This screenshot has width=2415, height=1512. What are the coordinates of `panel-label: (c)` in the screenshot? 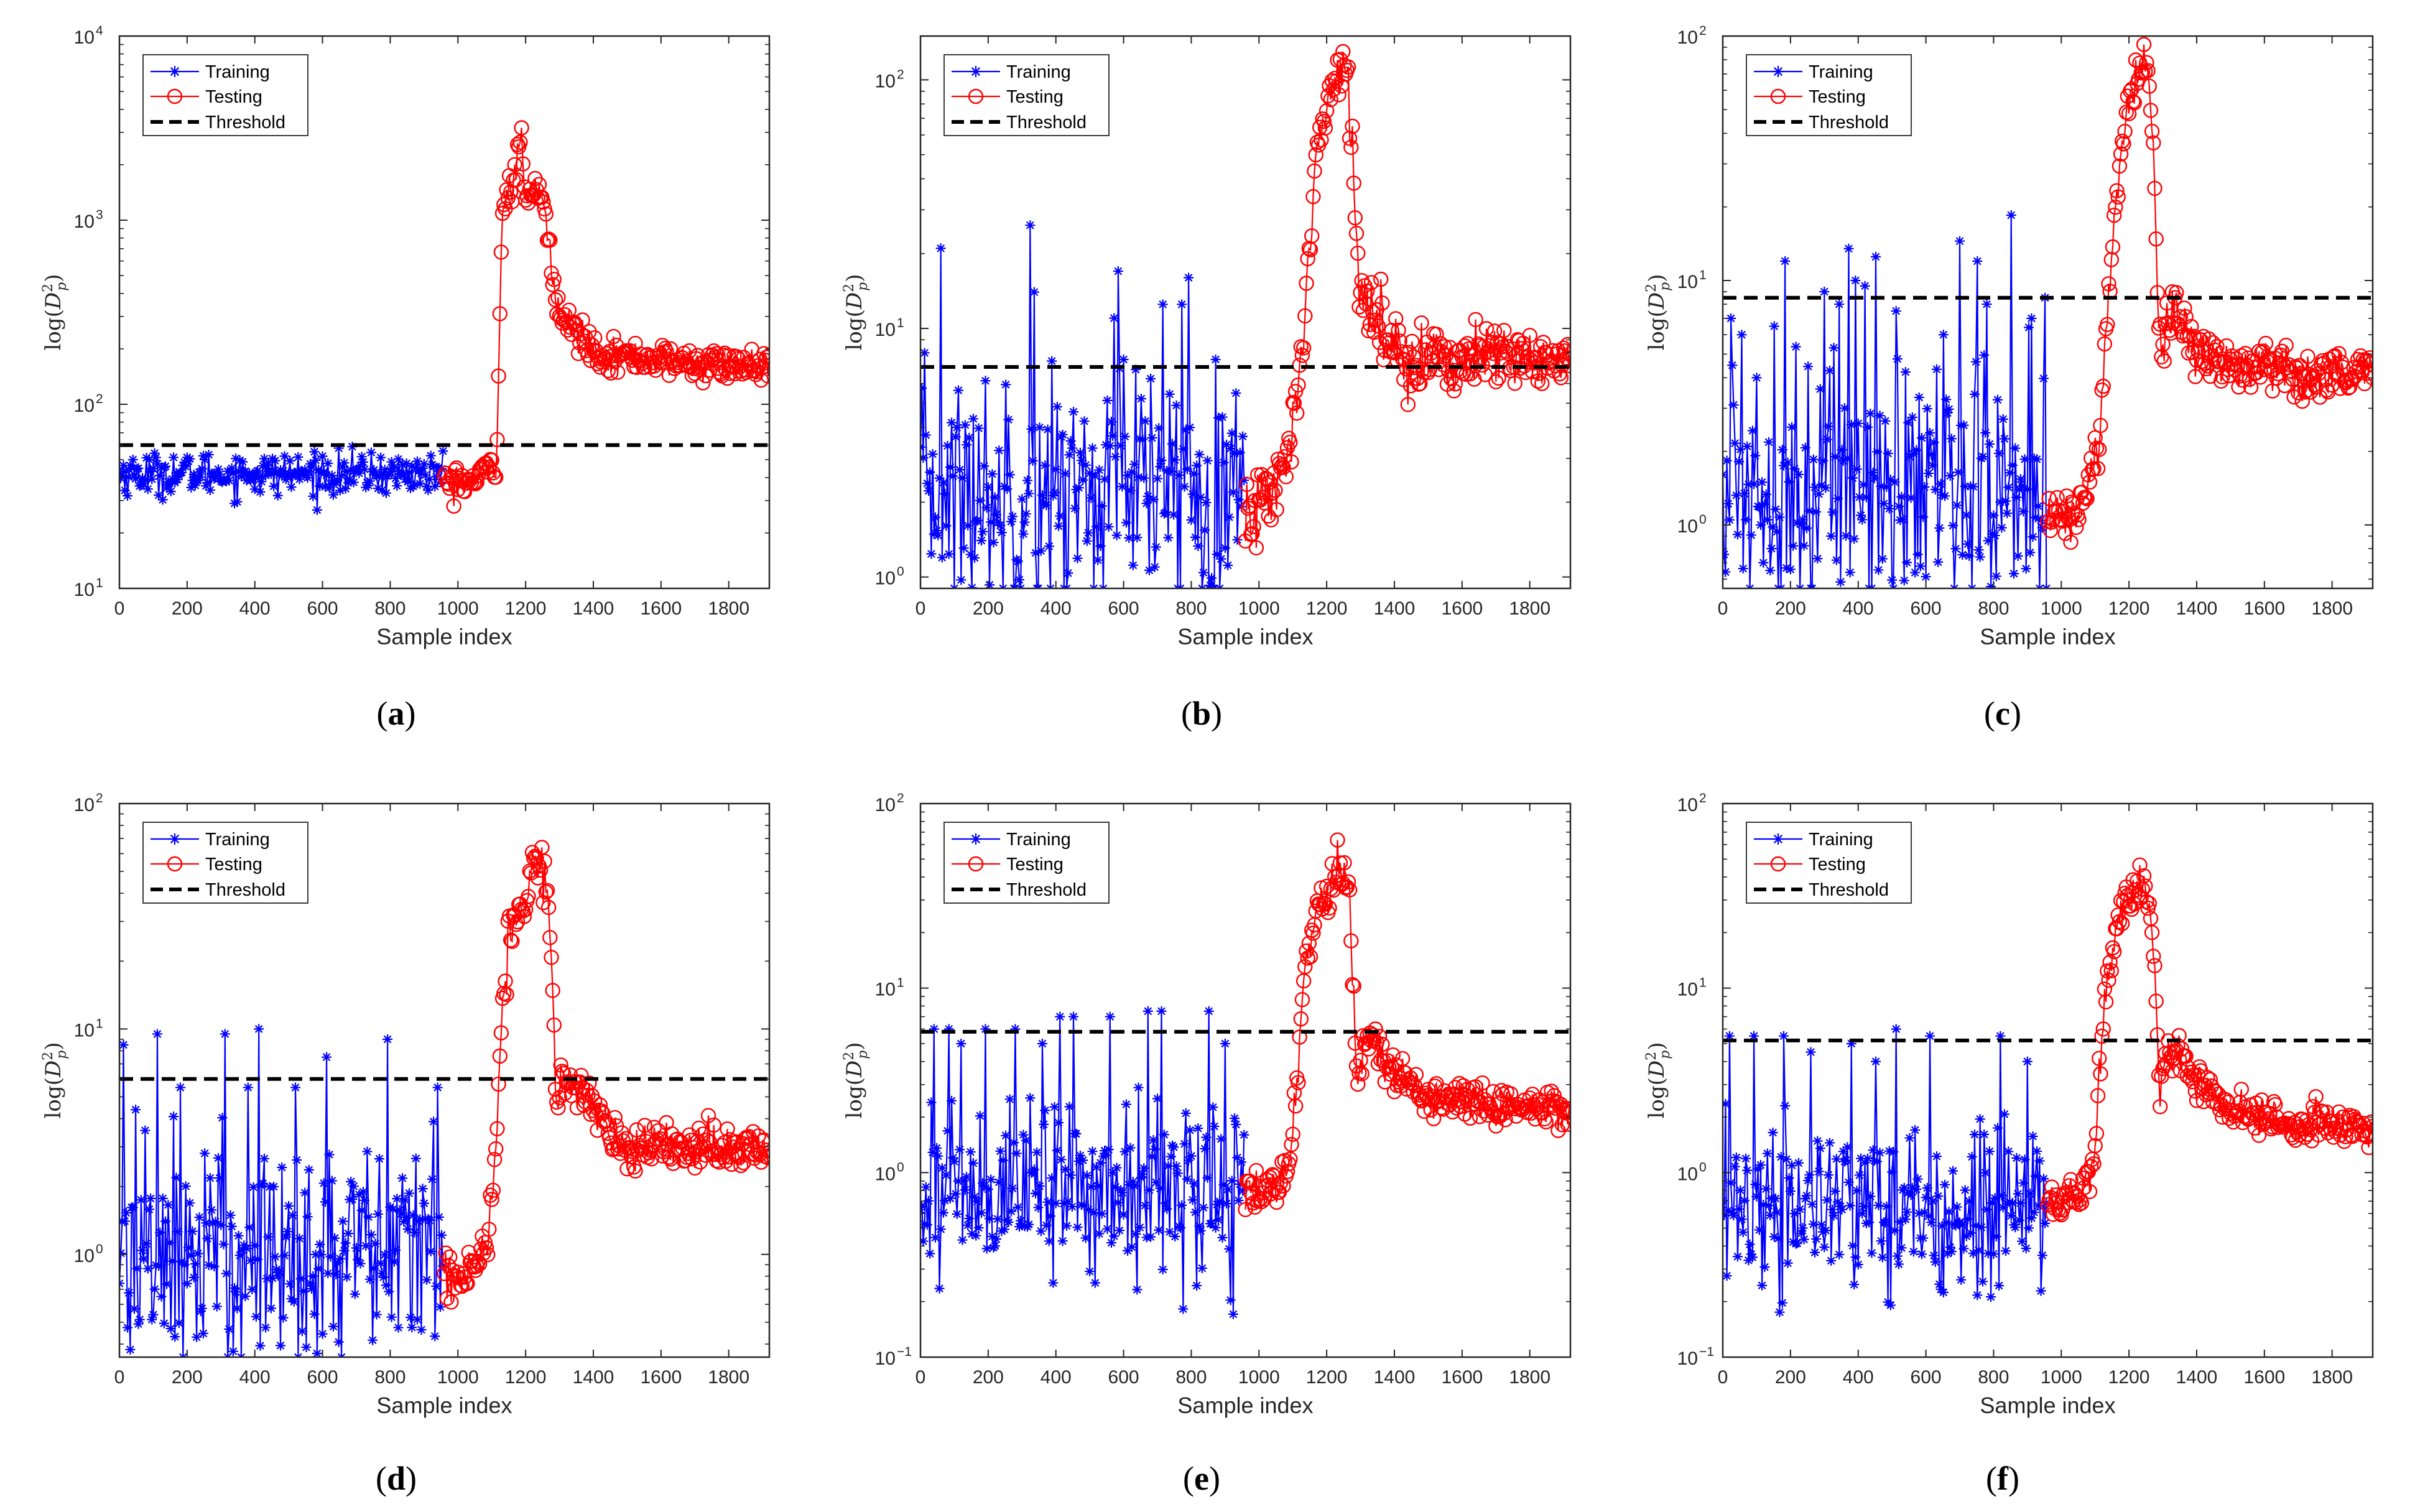 It's located at (2002, 713).